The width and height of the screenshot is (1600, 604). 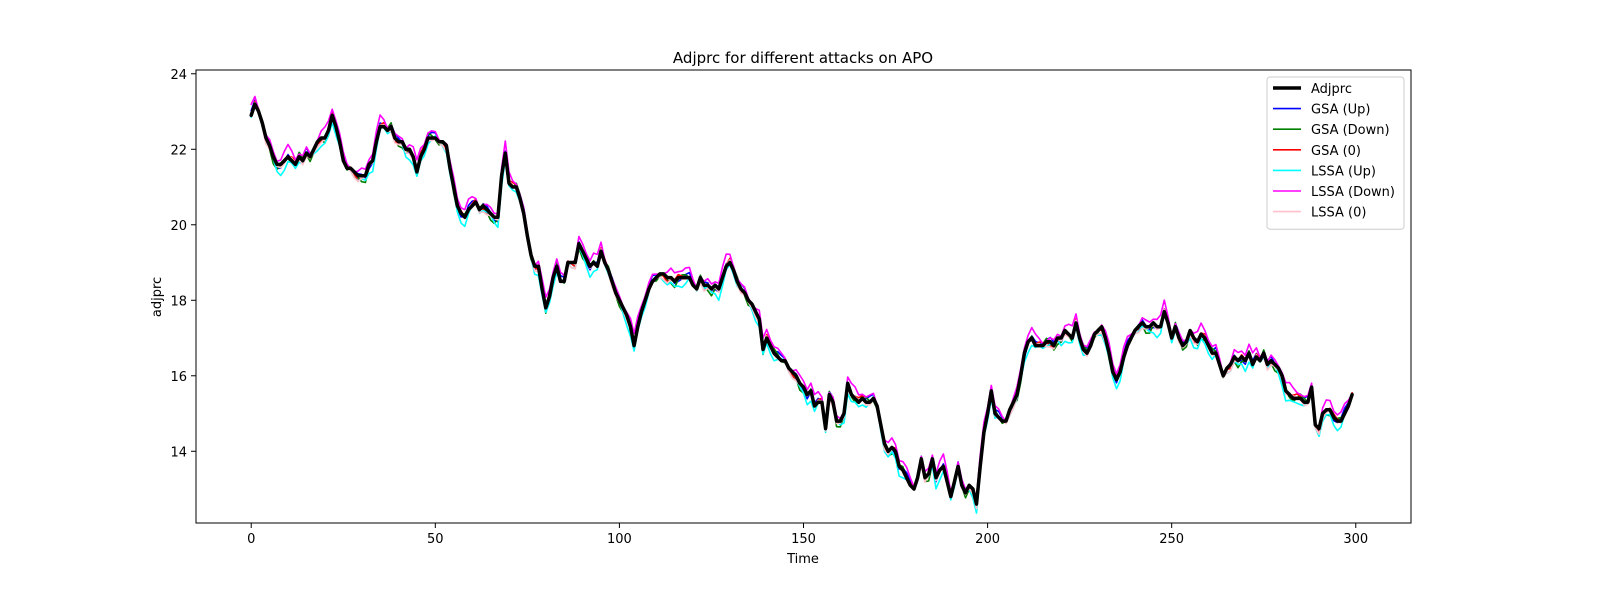 What do you see at coordinates (619, 539) in the screenshot?
I see `x-tick-label: 100` at bounding box center [619, 539].